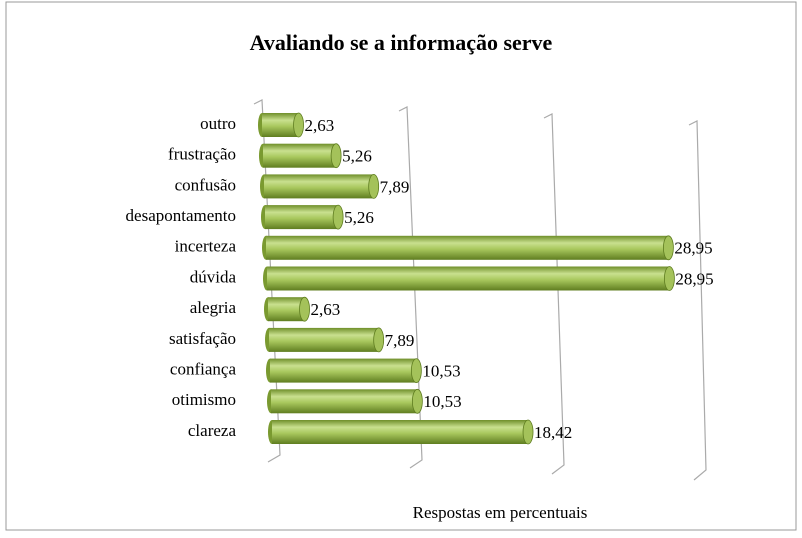  Describe the element at coordinates (204, 399) in the screenshot. I see `y-tick-label: otimismo` at that location.